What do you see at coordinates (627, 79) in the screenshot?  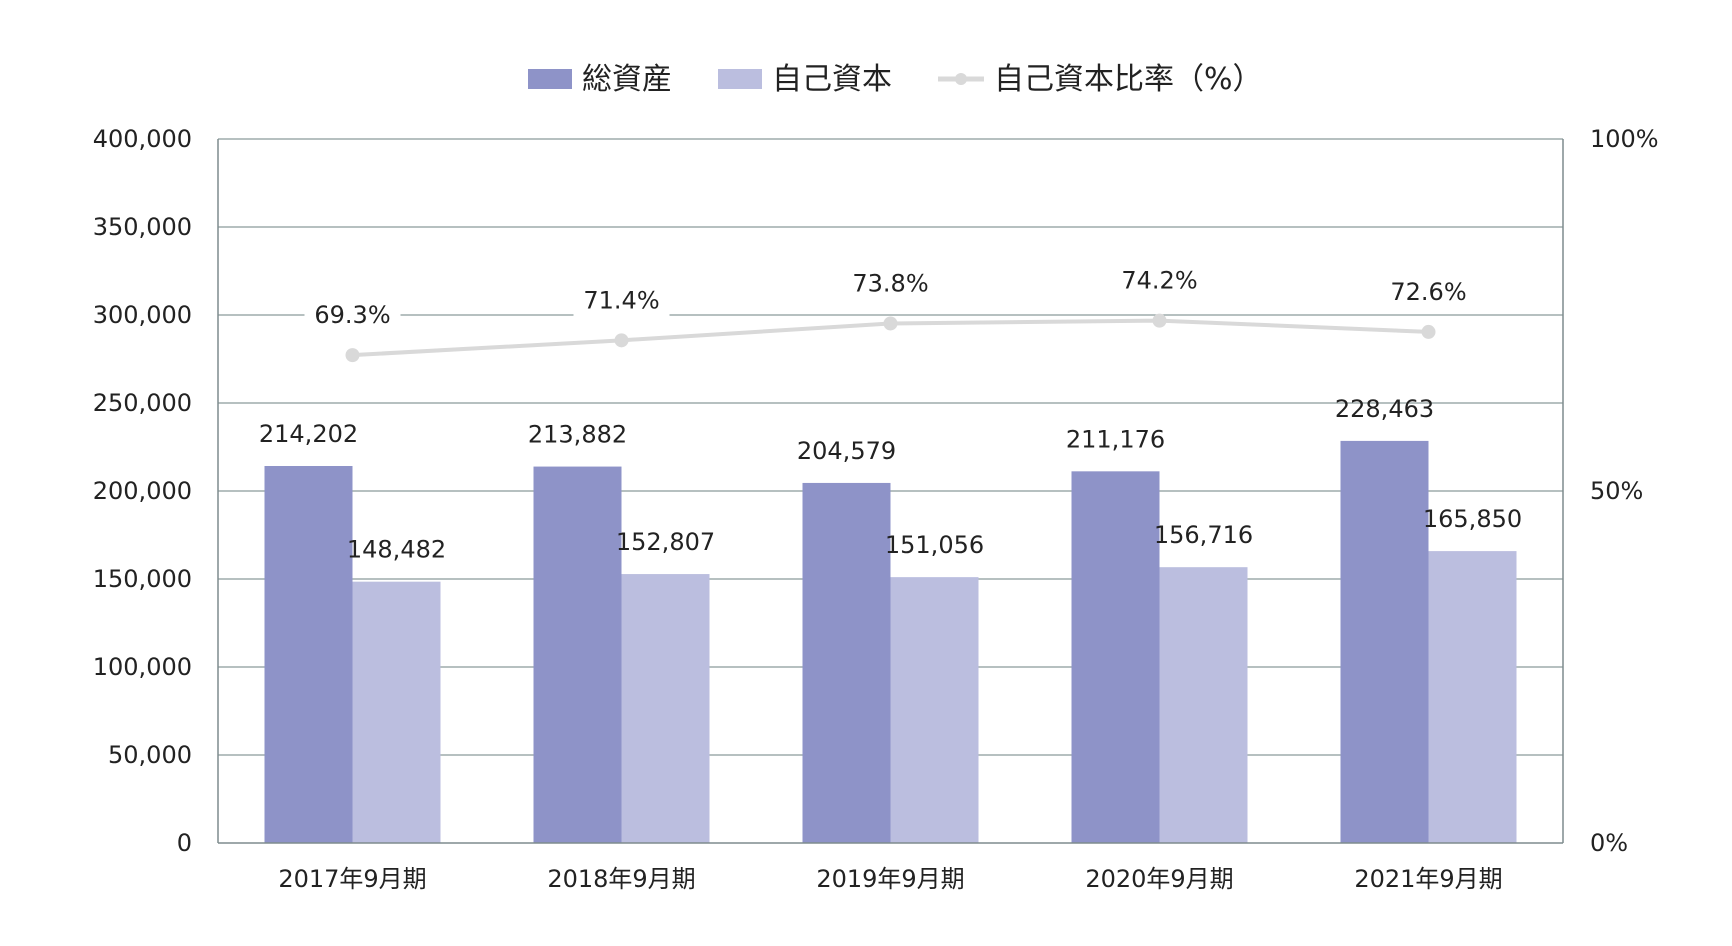 I see `legend-label-total-assets: 総資産` at bounding box center [627, 79].